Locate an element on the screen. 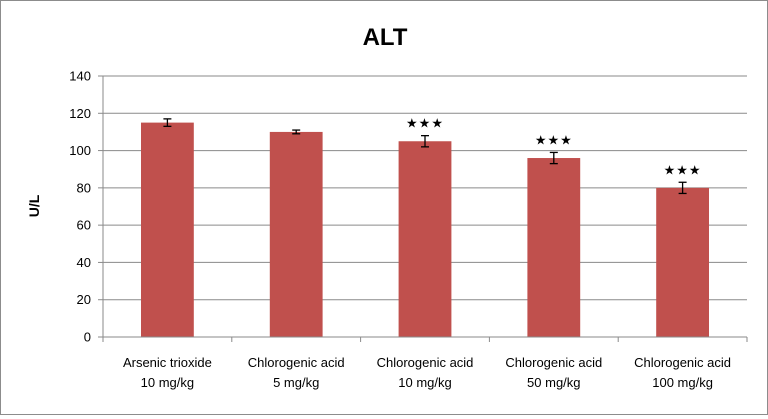 This screenshot has height=419, width=768. x-tick-label: Chlorogenic acid 5 mg/kg is located at coordinates (296, 372).